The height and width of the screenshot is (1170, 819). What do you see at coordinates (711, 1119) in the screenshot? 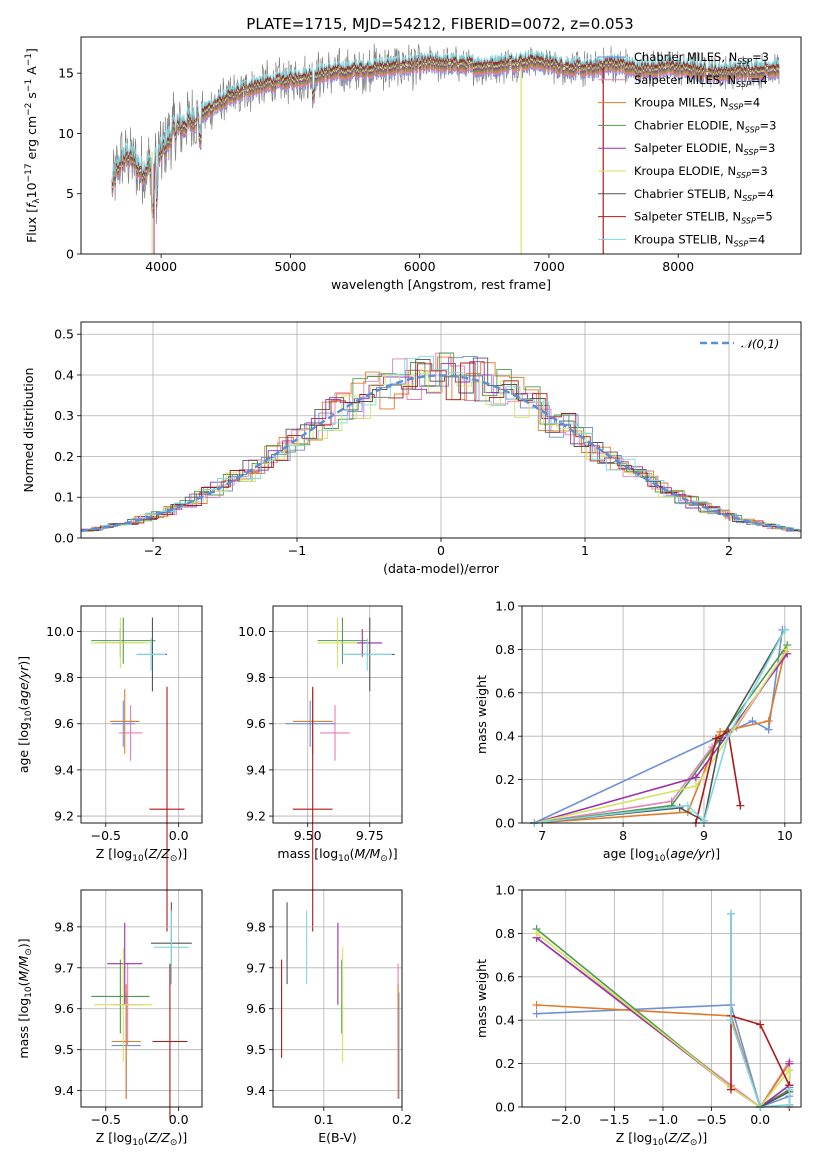
I see `x-tick-label: −0.5` at bounding box center [711, 1119].